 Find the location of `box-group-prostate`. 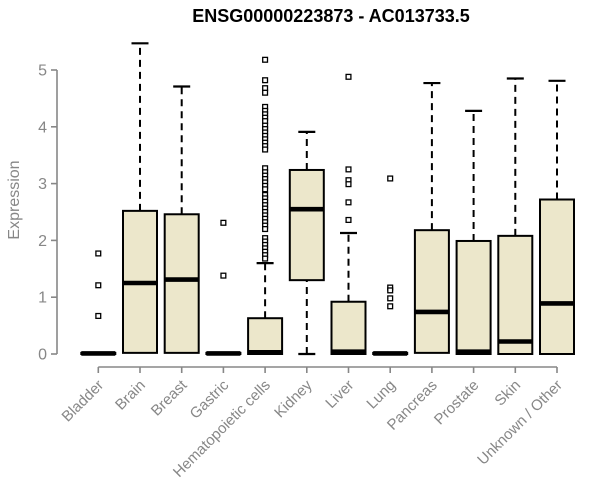

box-group-prostate is located at coordinates (473, 232).